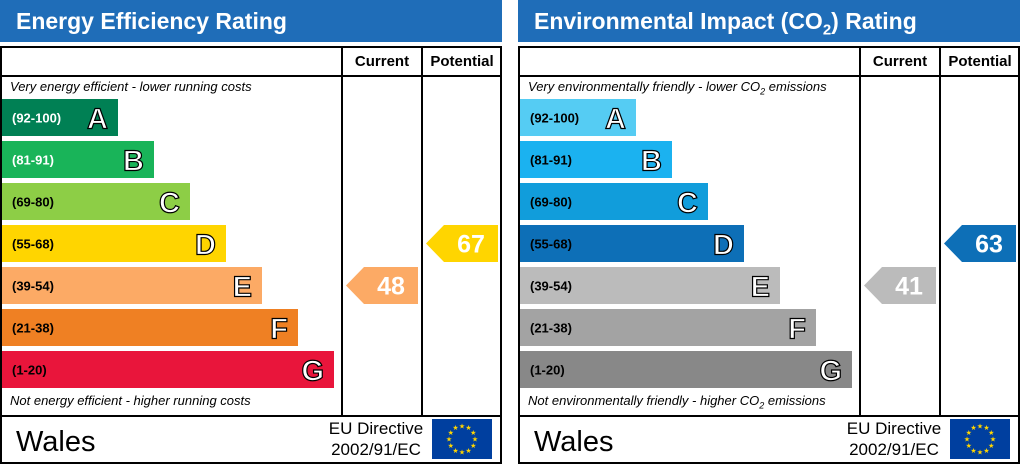  I want to click on current-rating-value: 41, so click(909, 287).